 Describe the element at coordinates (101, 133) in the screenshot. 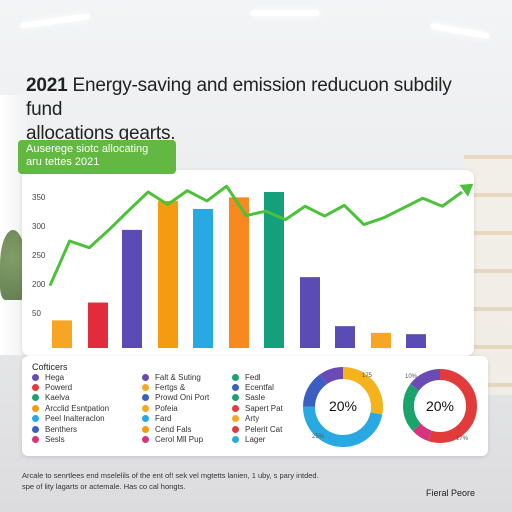

I see `title-line2: allocations gearts.` at that location.